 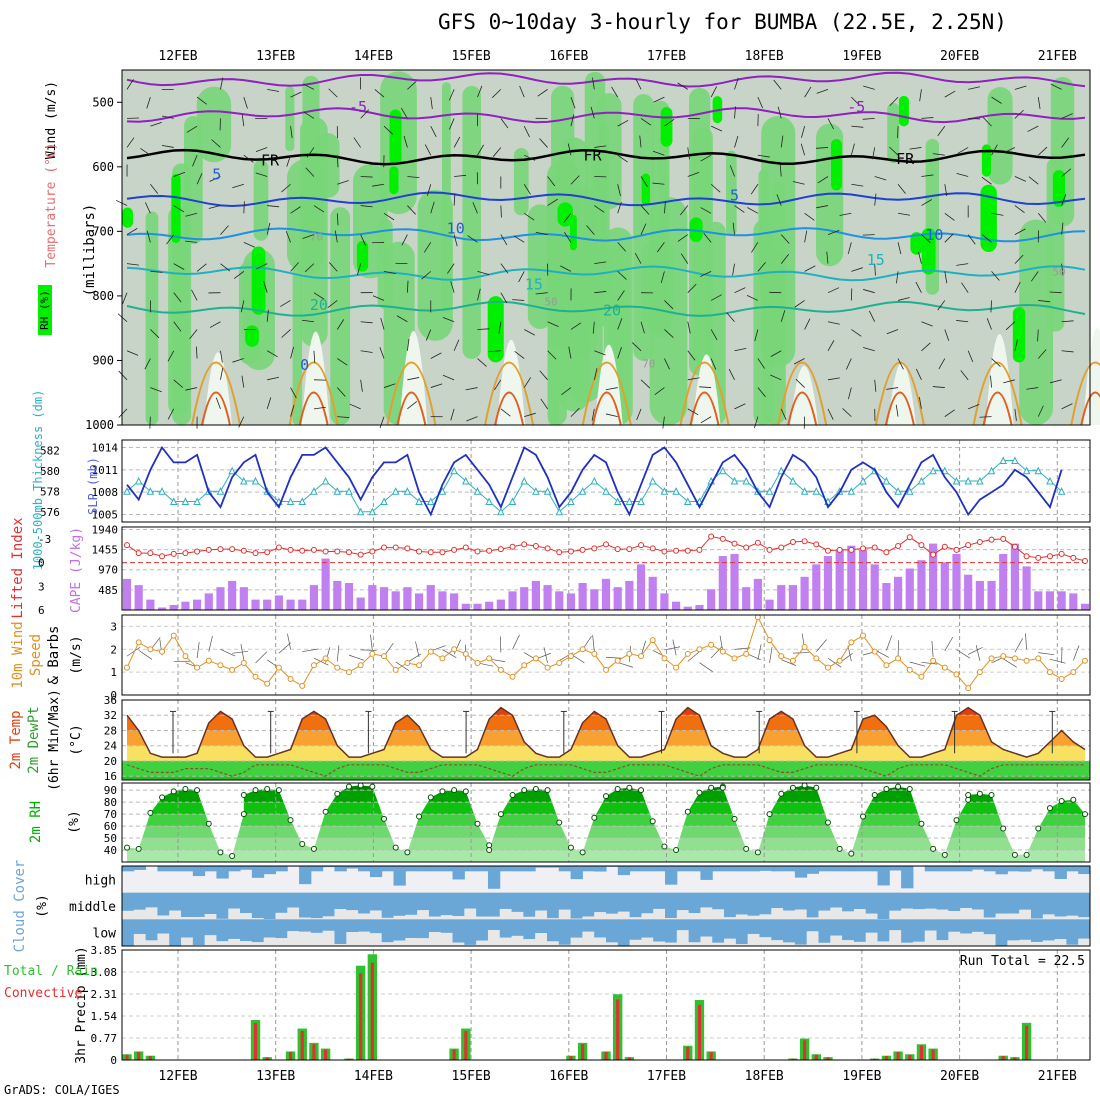 I want to click on legend-temperature: Temperature (°C), so click(x=51, y=204).